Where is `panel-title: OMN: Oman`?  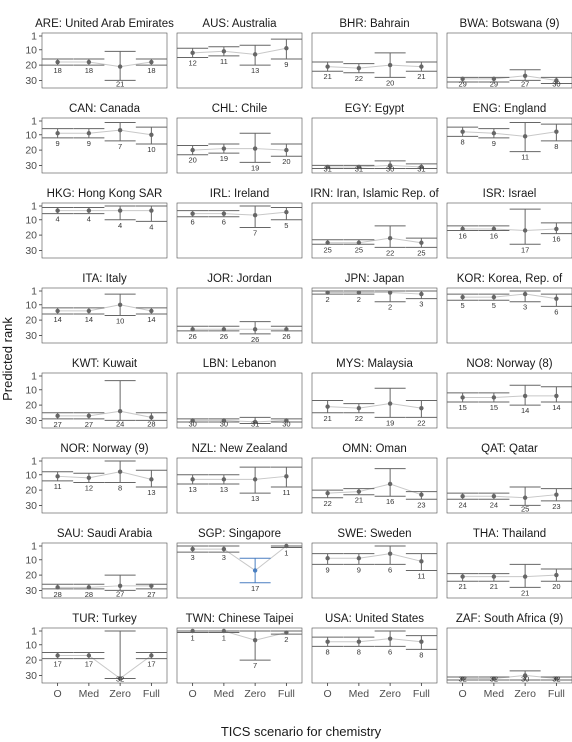 panel-title: OMN: Oman is located at coordinates (374, 449).